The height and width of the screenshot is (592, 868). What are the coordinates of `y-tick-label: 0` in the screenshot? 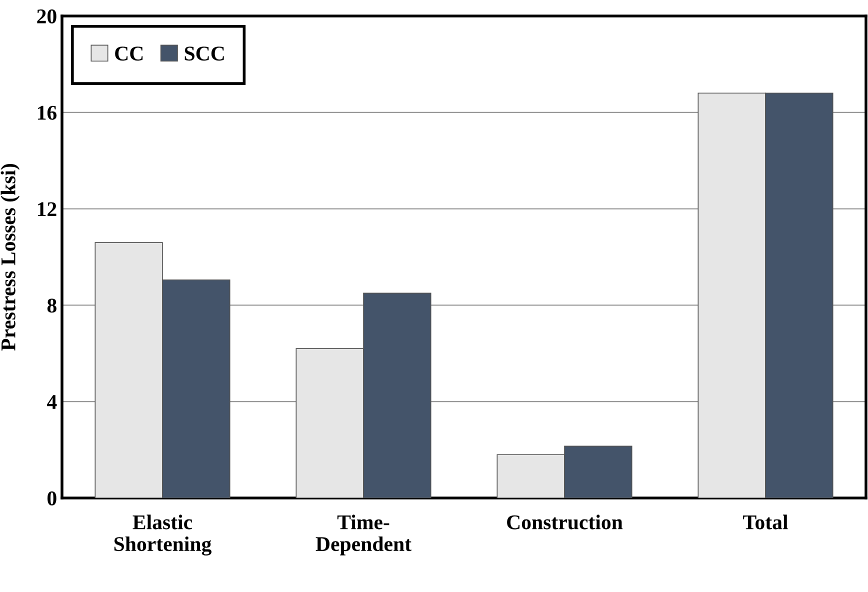 It's located at (52, 498).